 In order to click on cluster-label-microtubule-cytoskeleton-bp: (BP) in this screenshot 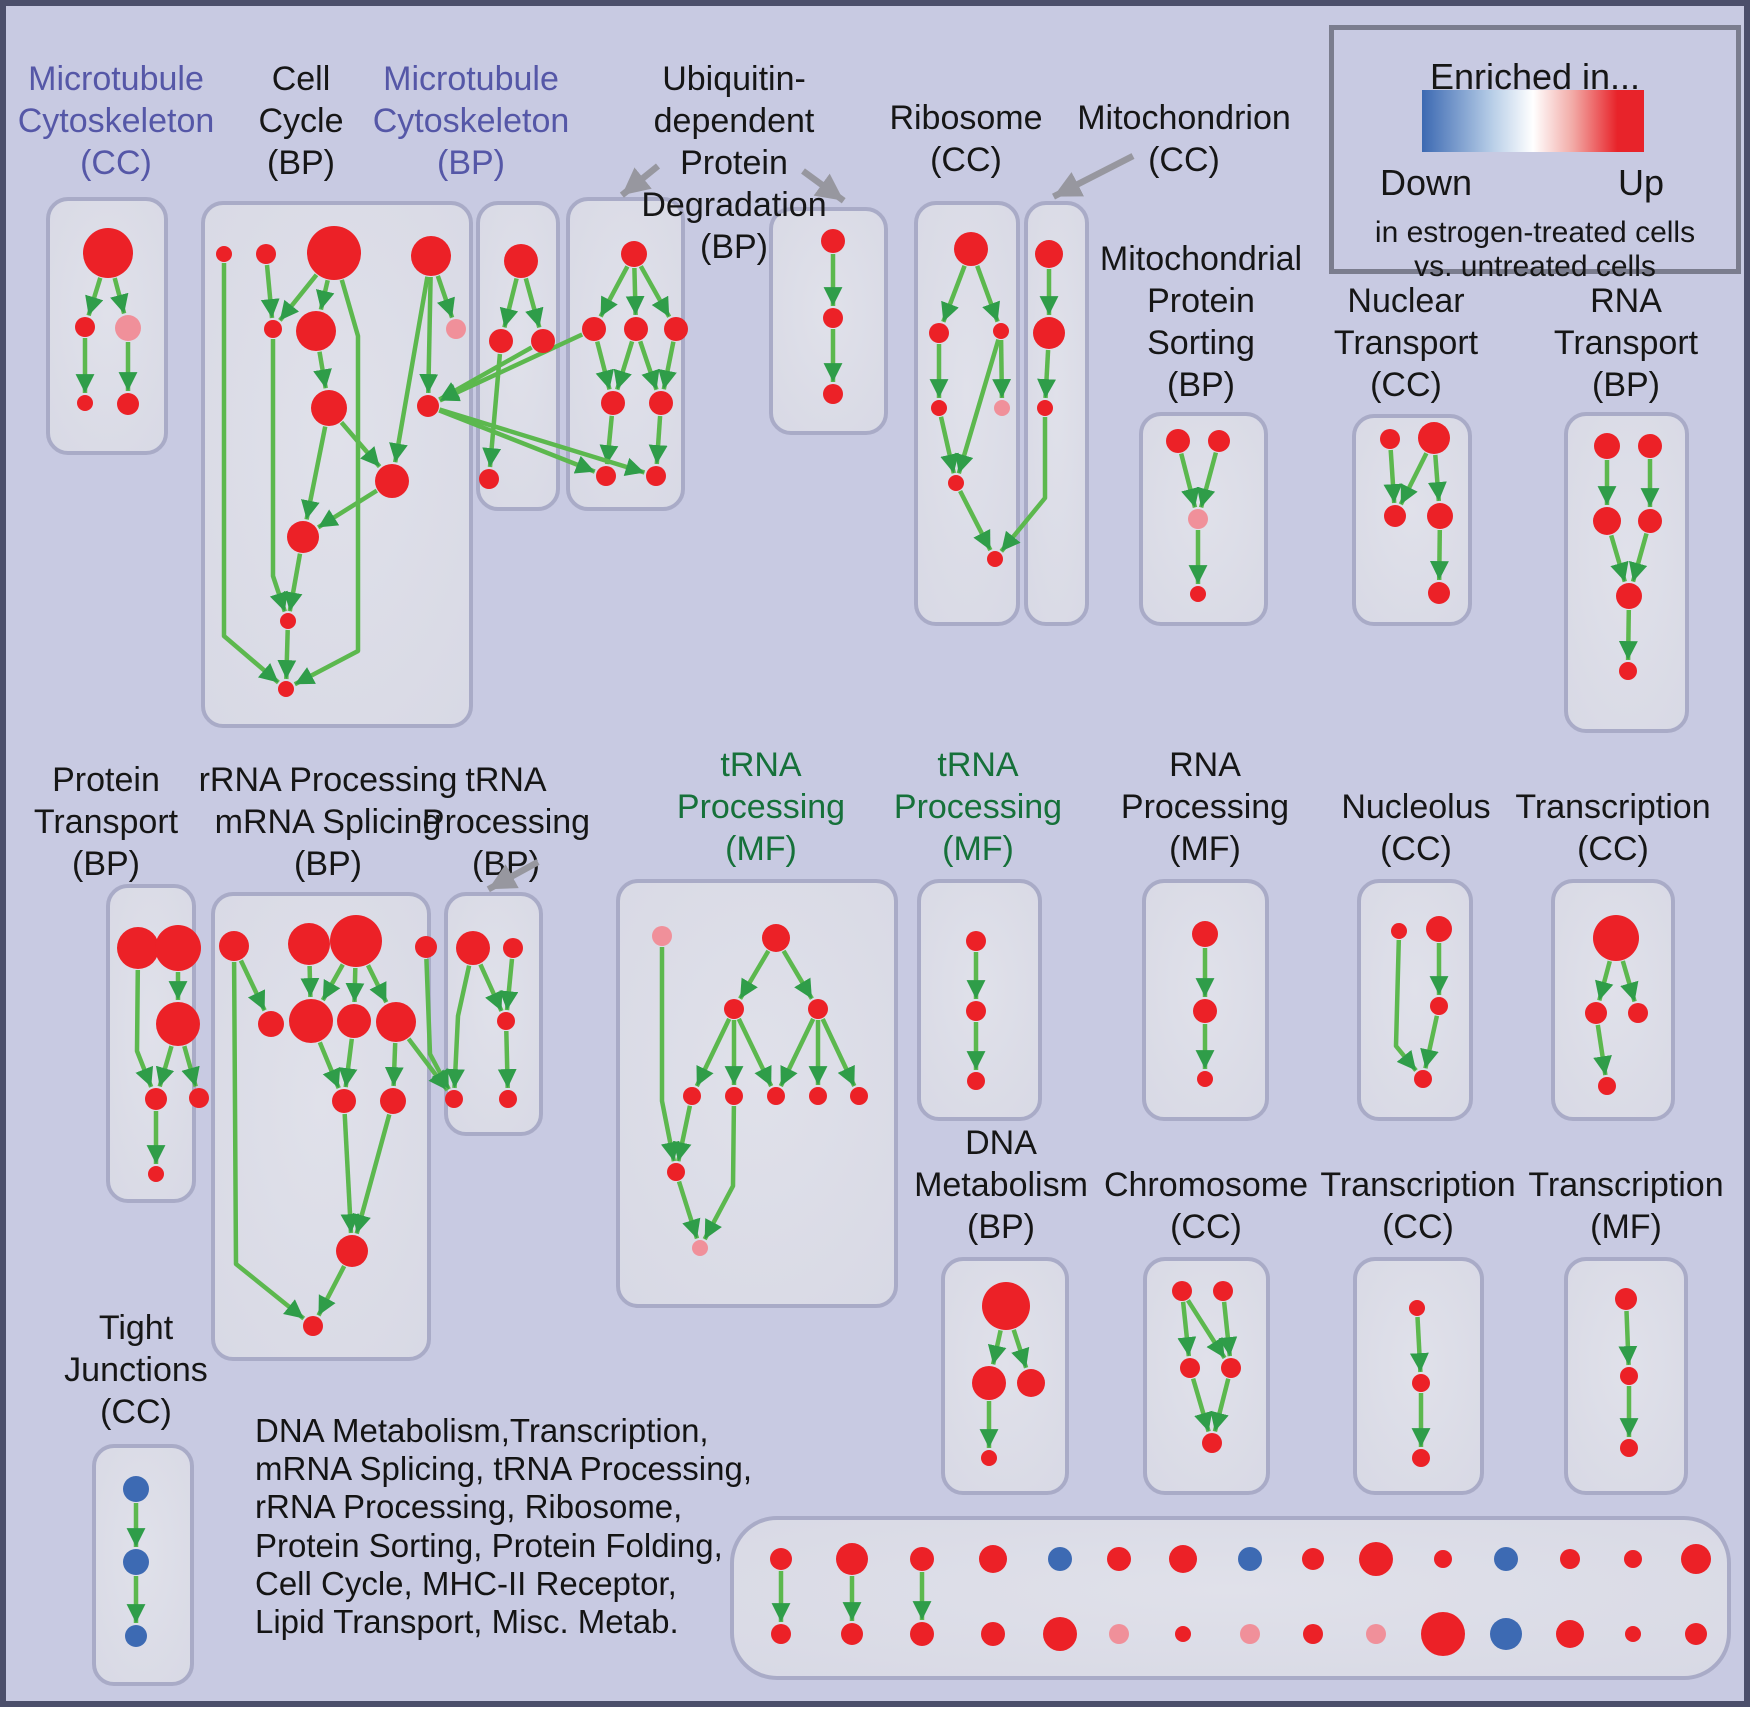, I will do `click(471, 163)`.